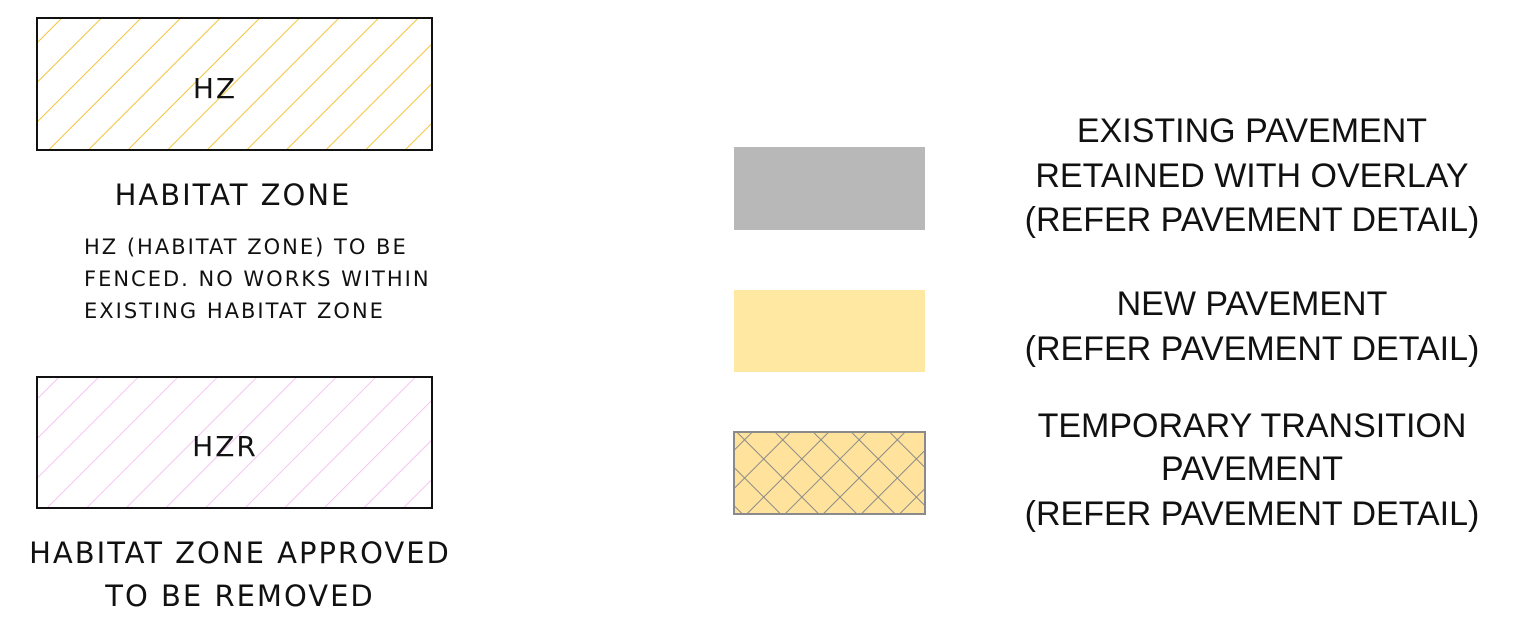 This screenshot has width=1529, height=630. I want to click on swatch-hatch, so click(829, 473).